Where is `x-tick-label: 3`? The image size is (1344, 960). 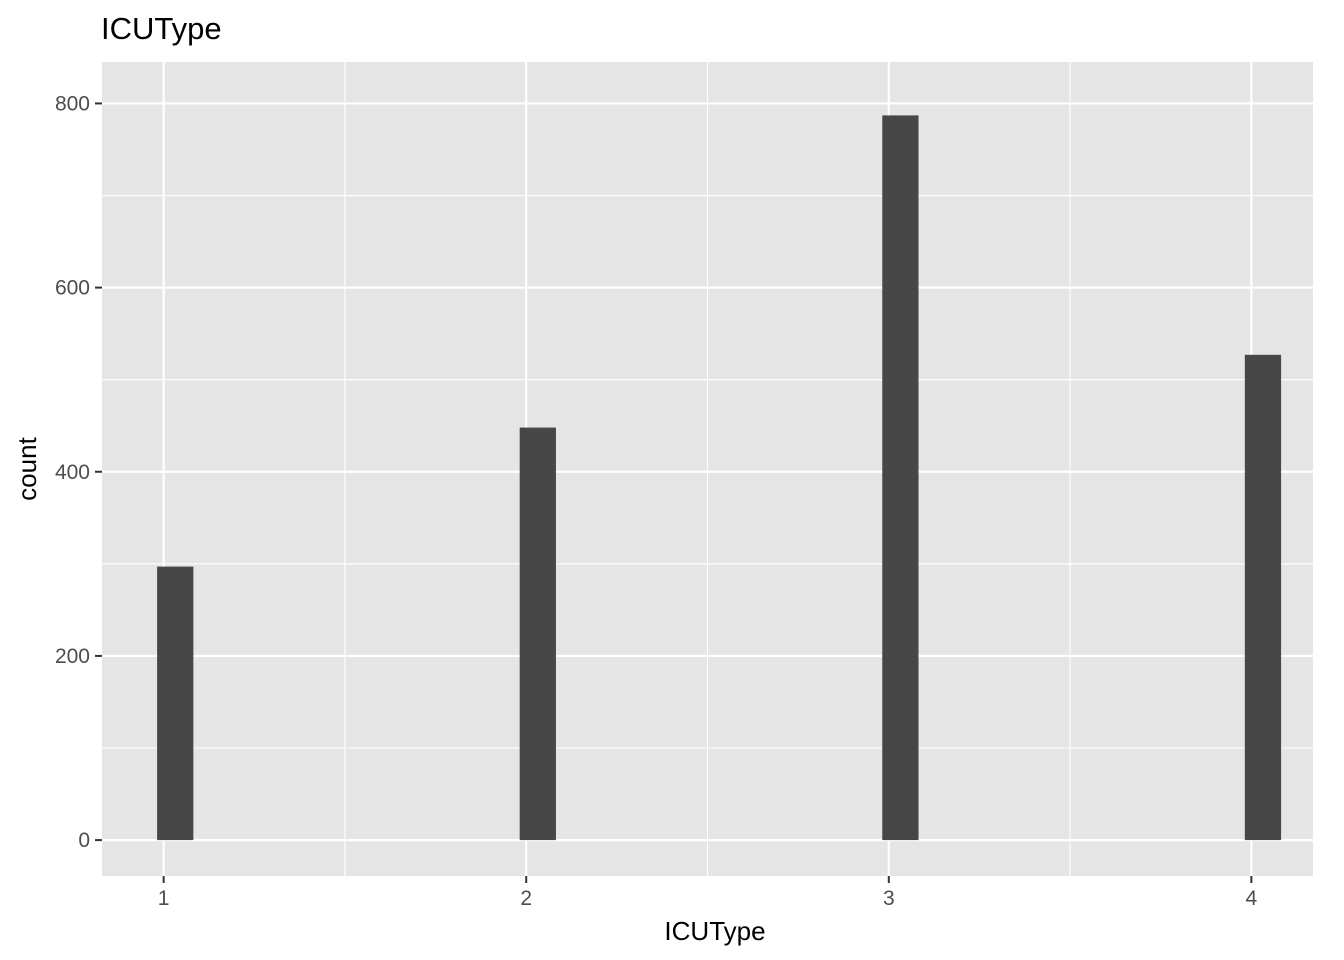
x-tick-label: 3 is located at coordinates (889, 898).